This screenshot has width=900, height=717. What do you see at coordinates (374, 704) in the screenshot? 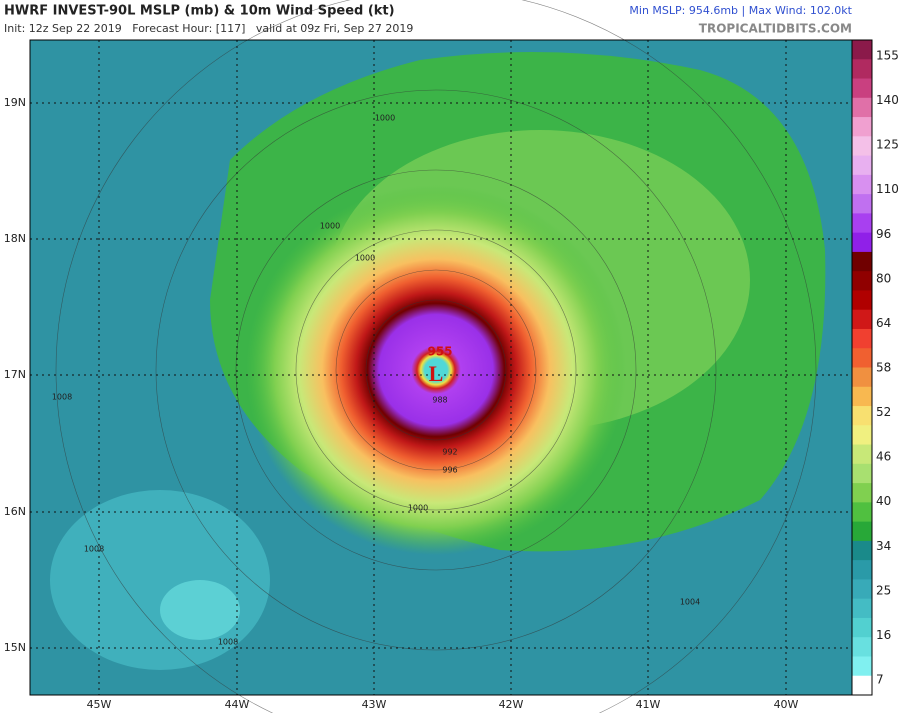
I see `longitude-label: 43W` at bounding box center [374, 704].